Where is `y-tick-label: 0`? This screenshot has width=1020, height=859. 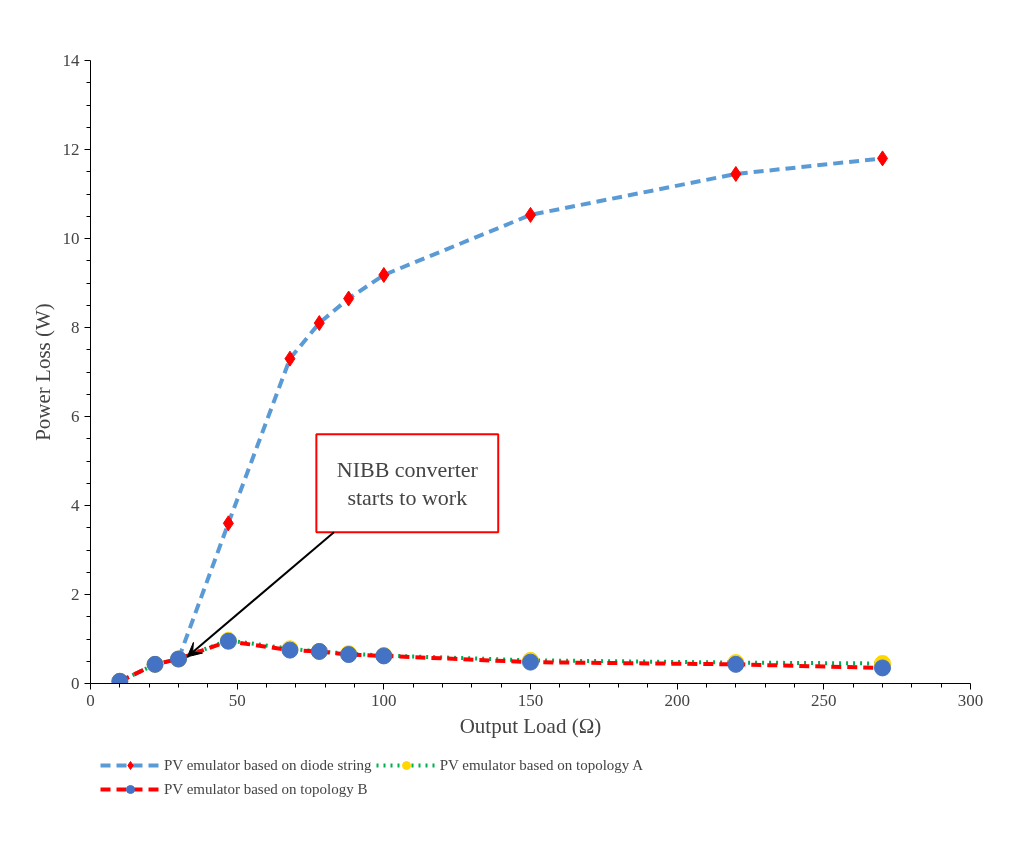 y-tick-label: 0 is located at coordinates (75, 683).